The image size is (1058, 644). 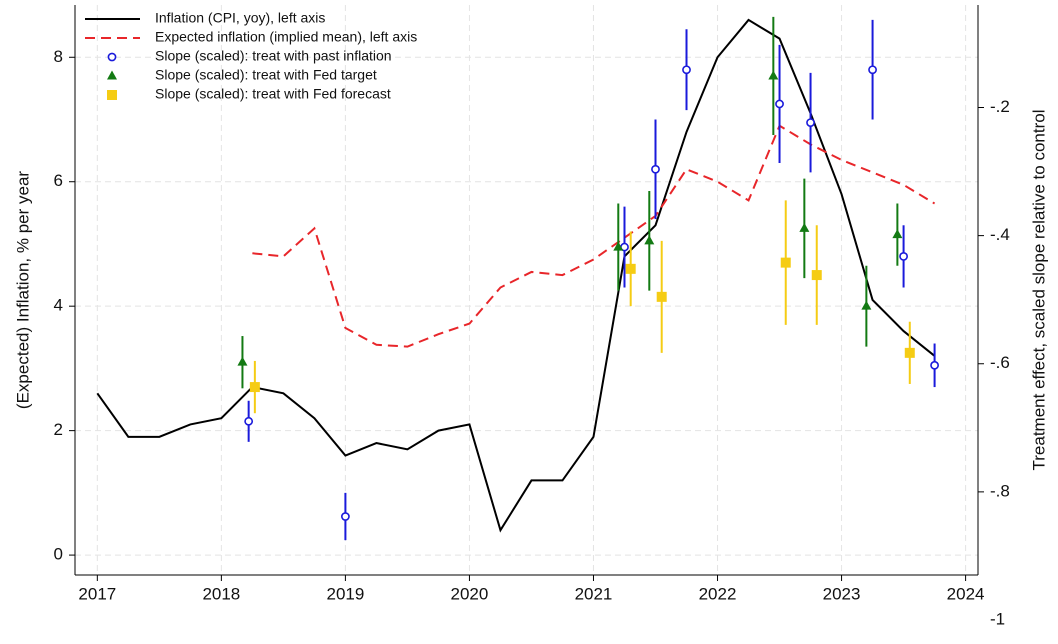 What do you see at coordinates (966, 593) in the screenshot?
I see `x-tick-label: 2024` at bounding box center [966, 593].